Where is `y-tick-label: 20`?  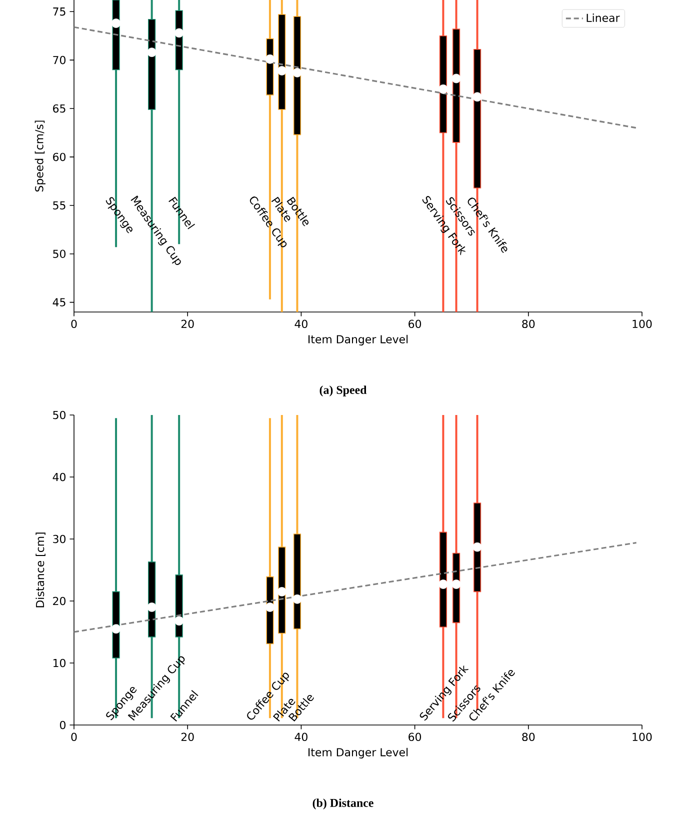 y-tick-label: 20 is located at coordinates (59, 601).